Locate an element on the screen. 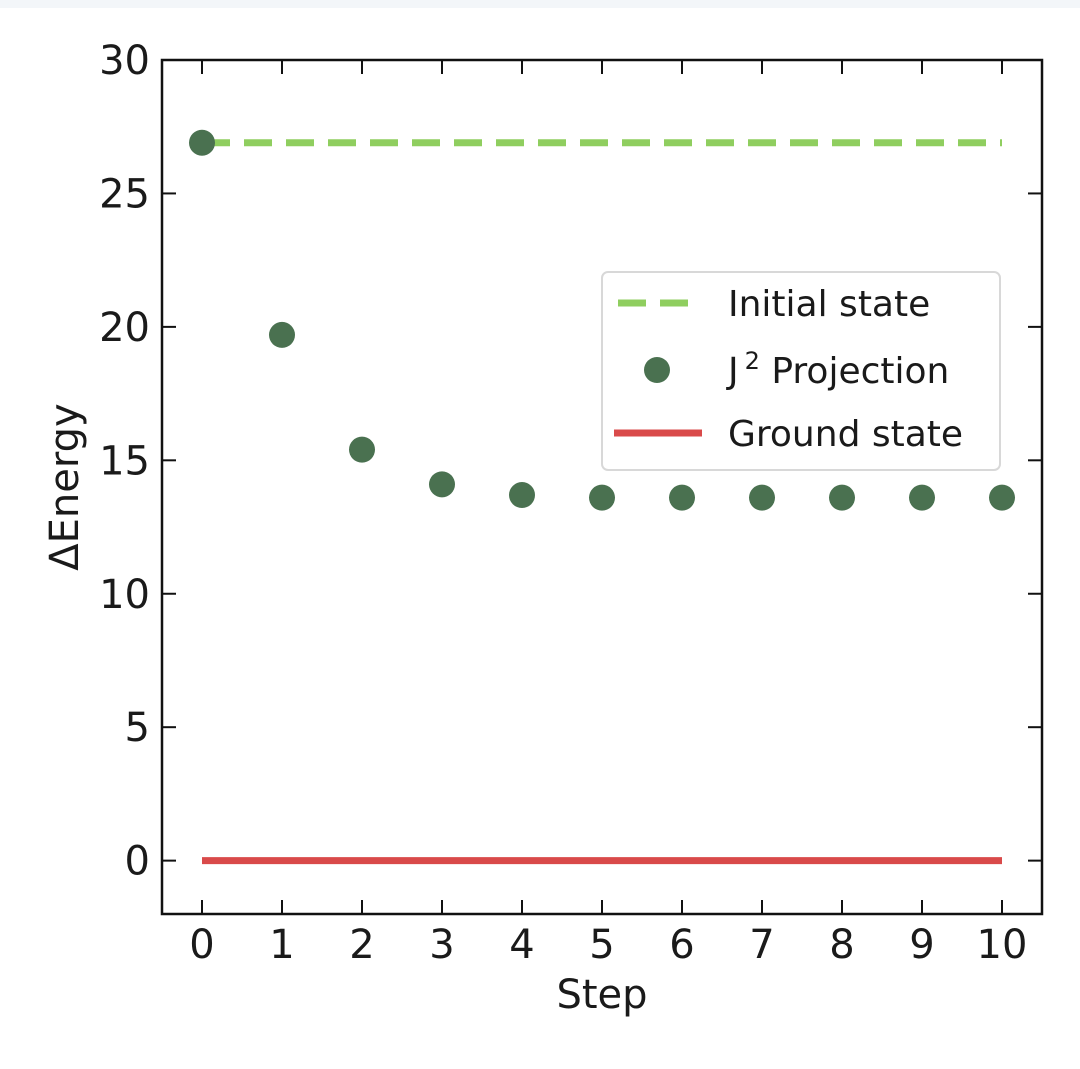 This screenshot has height=1069, width=1080. x-tick-label: 5 is located at coordinates (601, 945).